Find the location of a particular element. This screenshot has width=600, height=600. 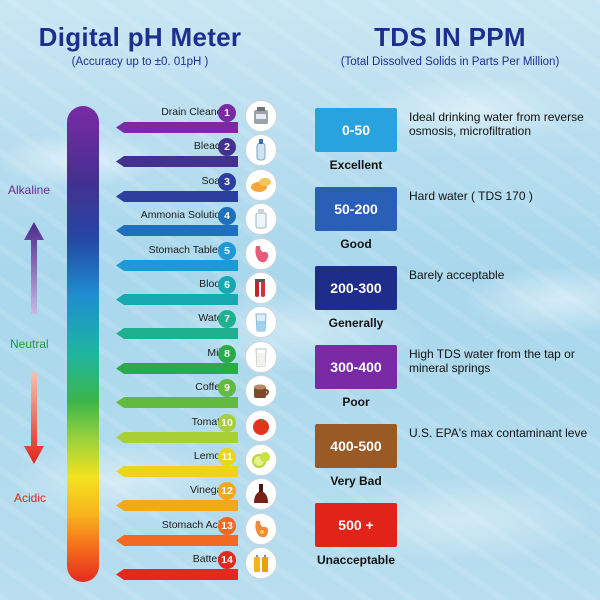

ph-scale-row: Milk 8 is located at coordinates (195, 359).